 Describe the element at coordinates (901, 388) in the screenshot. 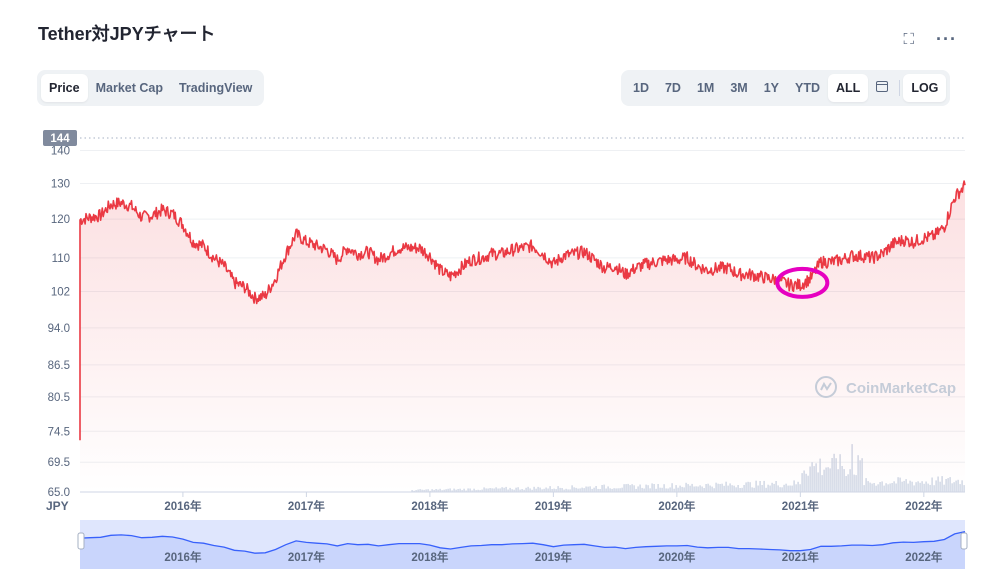

I see `watermark-text: CoinMarketCap` at that location.